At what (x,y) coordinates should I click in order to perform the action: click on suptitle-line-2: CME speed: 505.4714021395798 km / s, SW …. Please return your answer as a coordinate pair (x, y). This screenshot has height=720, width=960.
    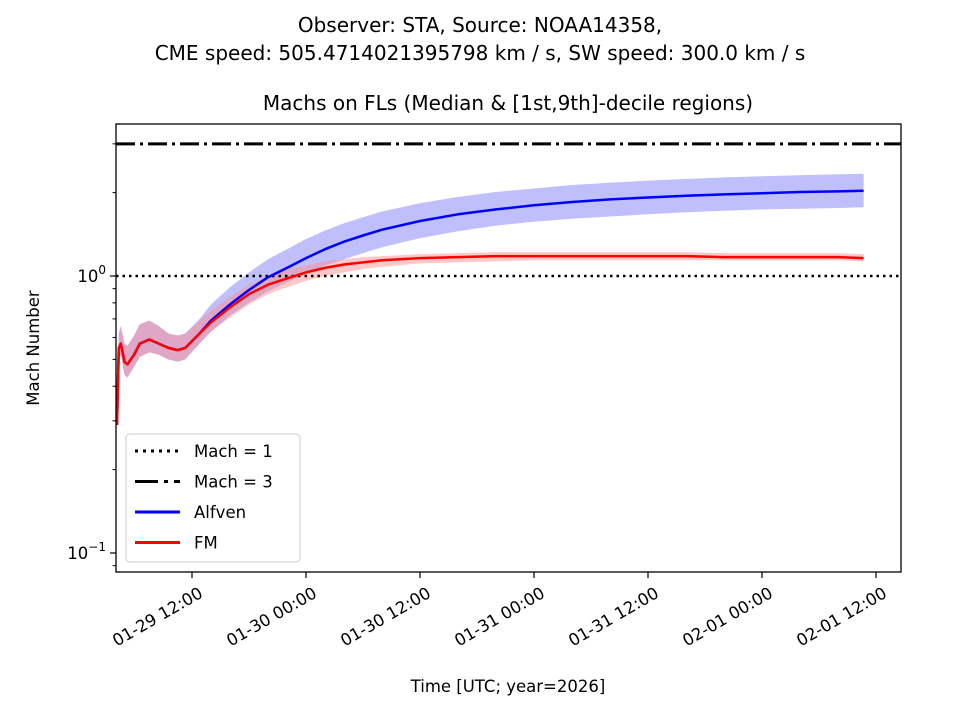
    Looking at the image, I should click on (480, 53).